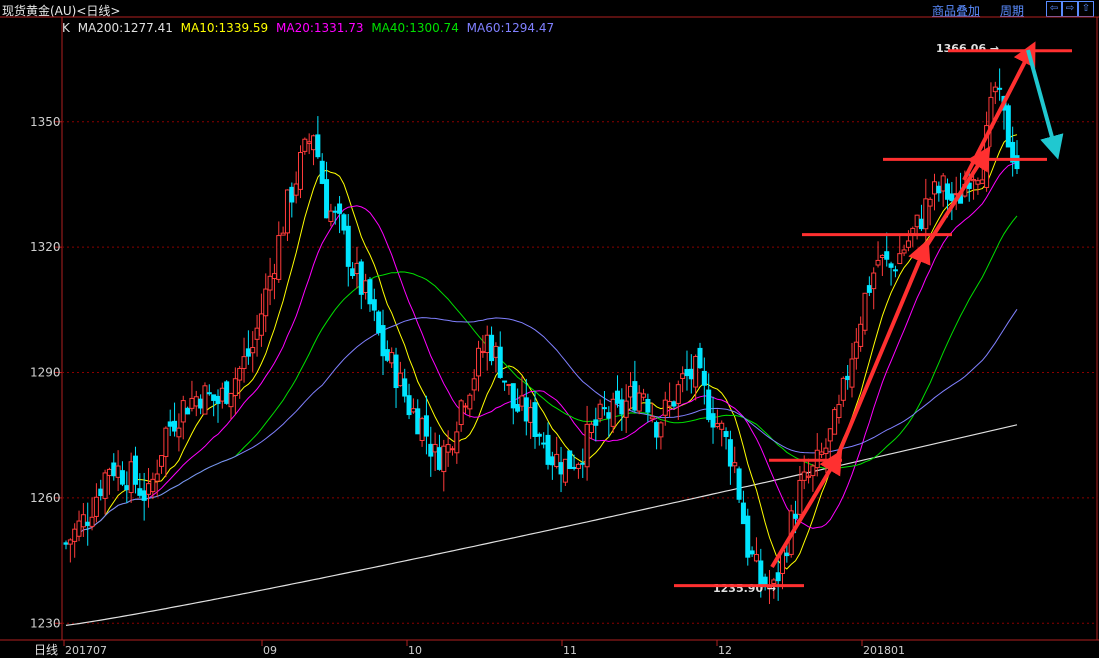 Image resolution: width=1099 pixels, height=658 pixels. What do you see at coordinates (967, 48) in the screenshot?
I see `high-price-label: 1366.06 →` at bounding box center [967, 48].